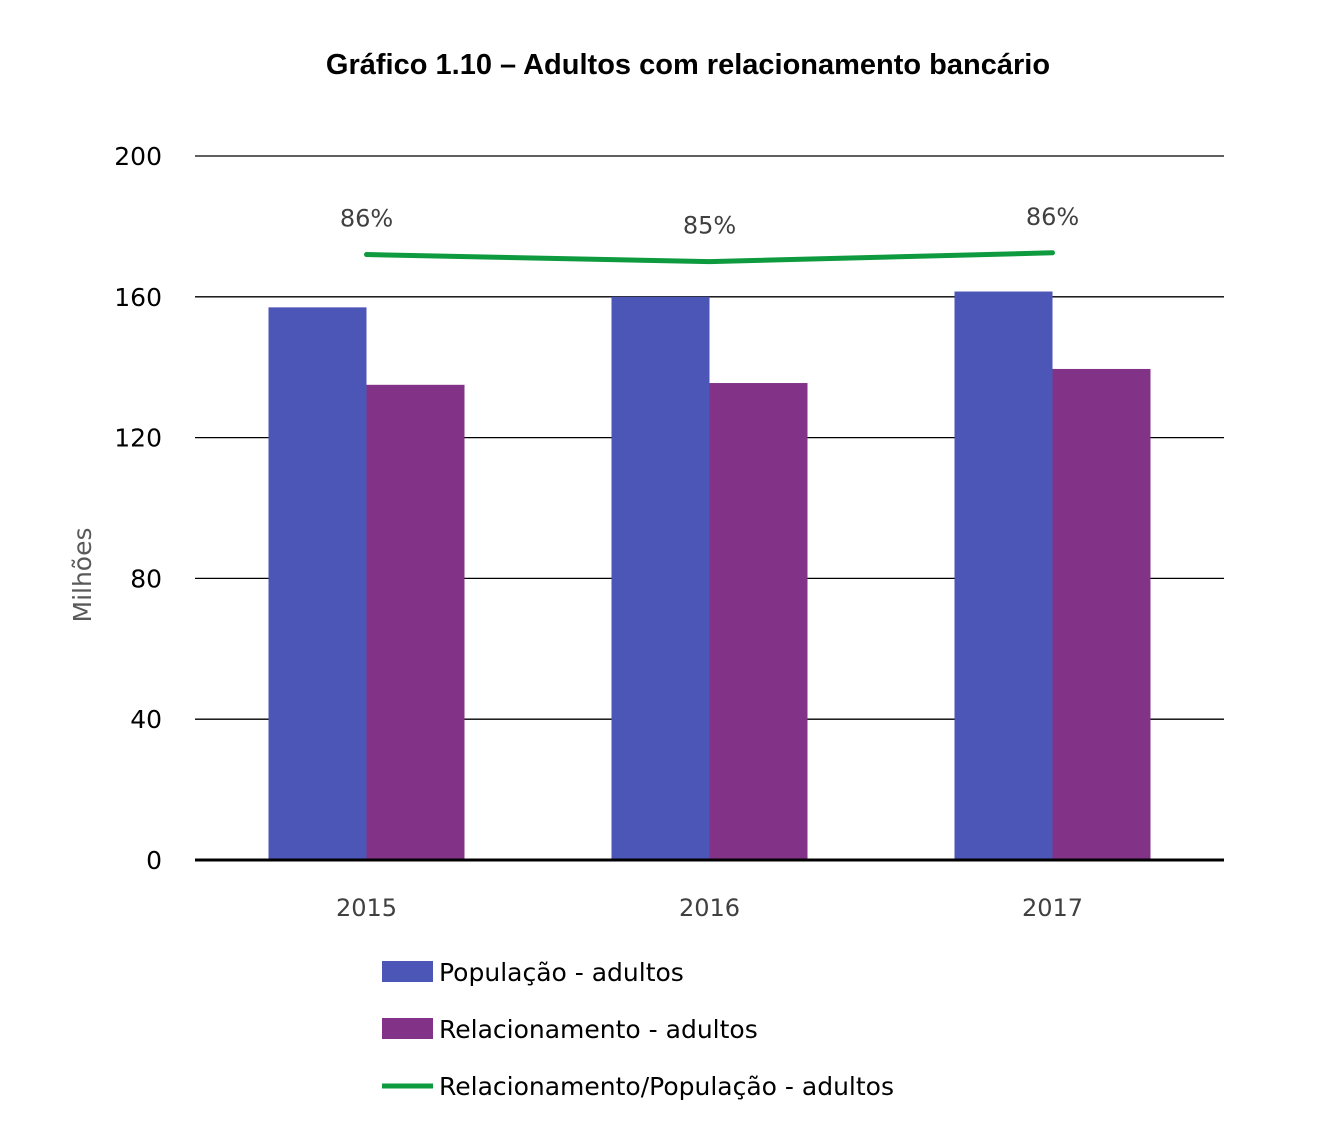 The image size is (1320, 1133). What do you see at coordinates (366, 908) in the screenshot?
I see `x-tick-label: 2015` at bounding box center [366, 908].